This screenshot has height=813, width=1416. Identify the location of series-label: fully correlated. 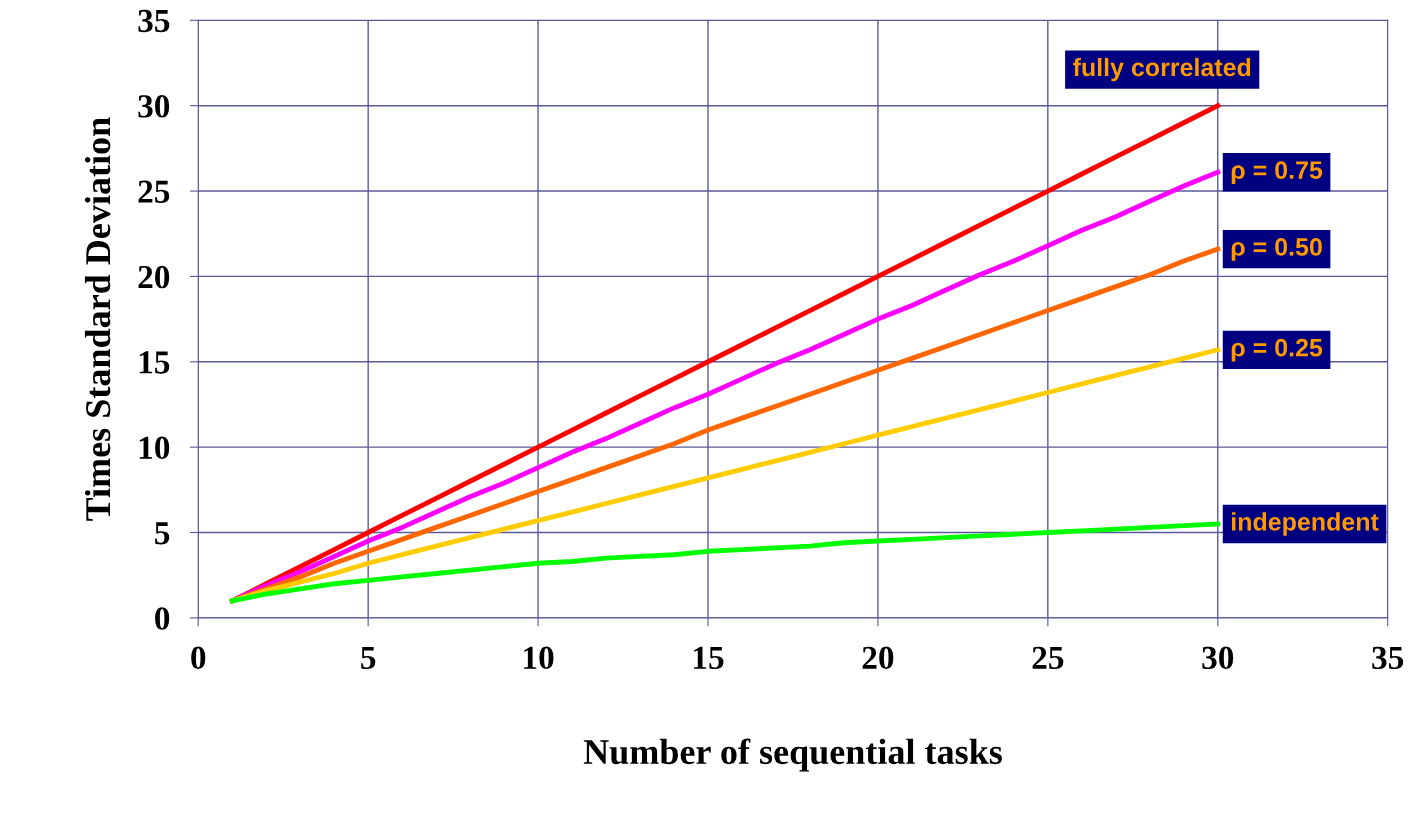
(1162, 69).